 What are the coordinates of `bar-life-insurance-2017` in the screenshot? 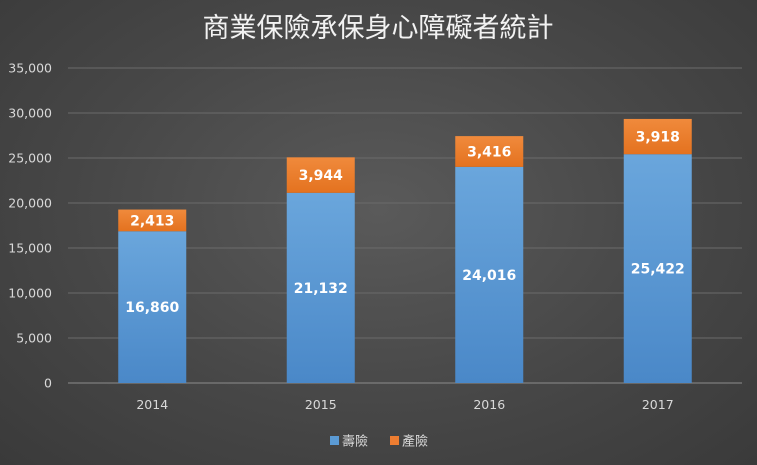 It's located at (657, 268).